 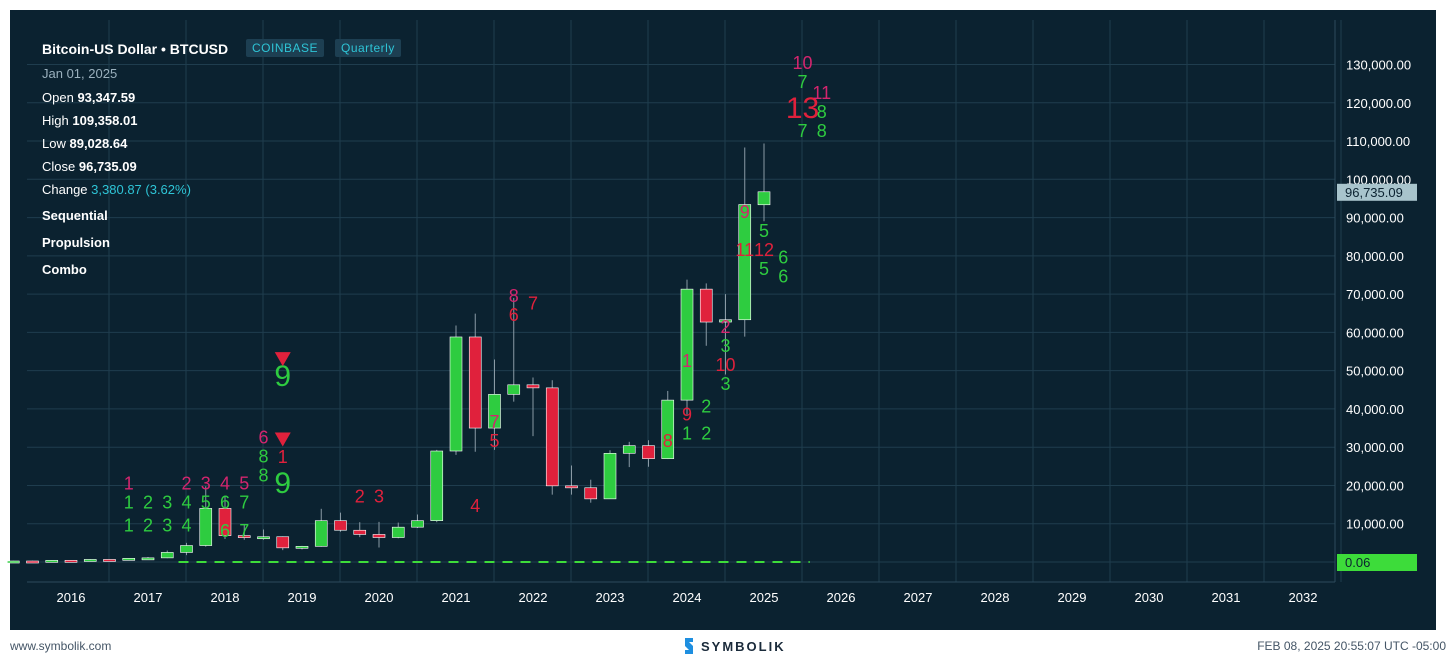 What do you see at coordinates (61, 646) in the screenshot?
I see `footer-website: www.symbolik.com` at bounding box center [61, 646].